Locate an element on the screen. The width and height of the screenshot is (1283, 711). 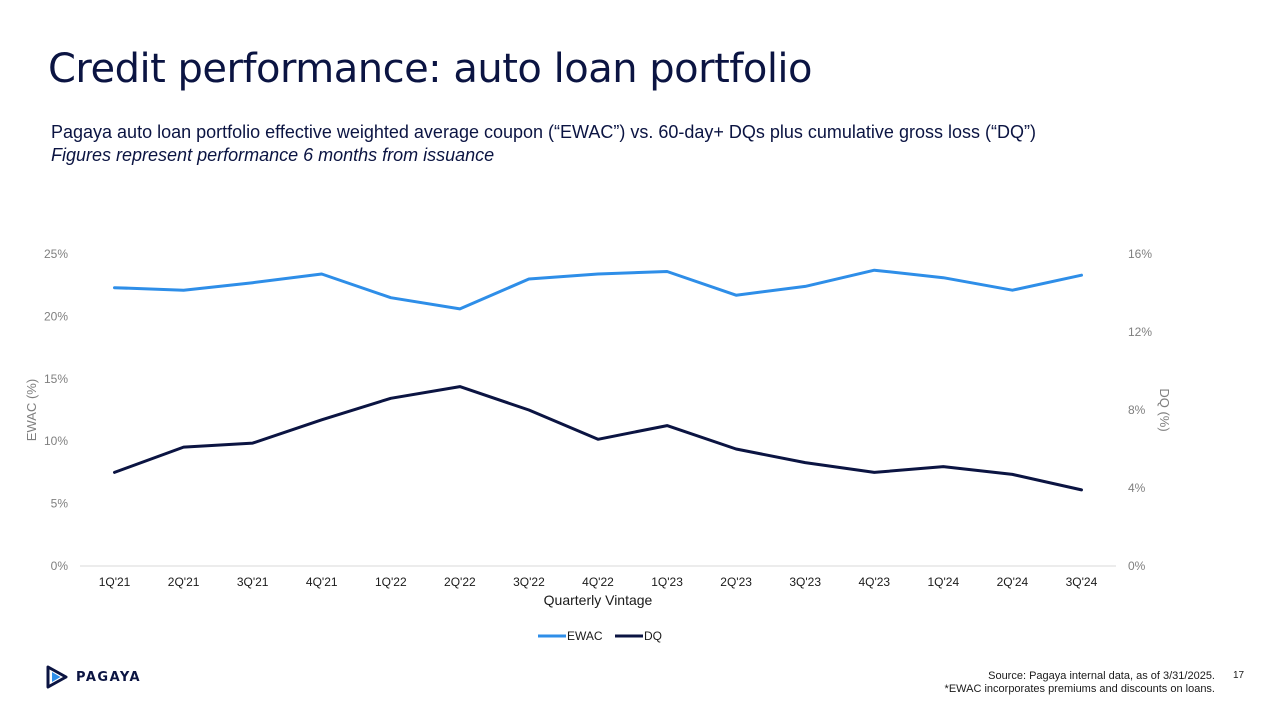
pagaya-logo: PAGAYA is located at coordinates (93, 677).